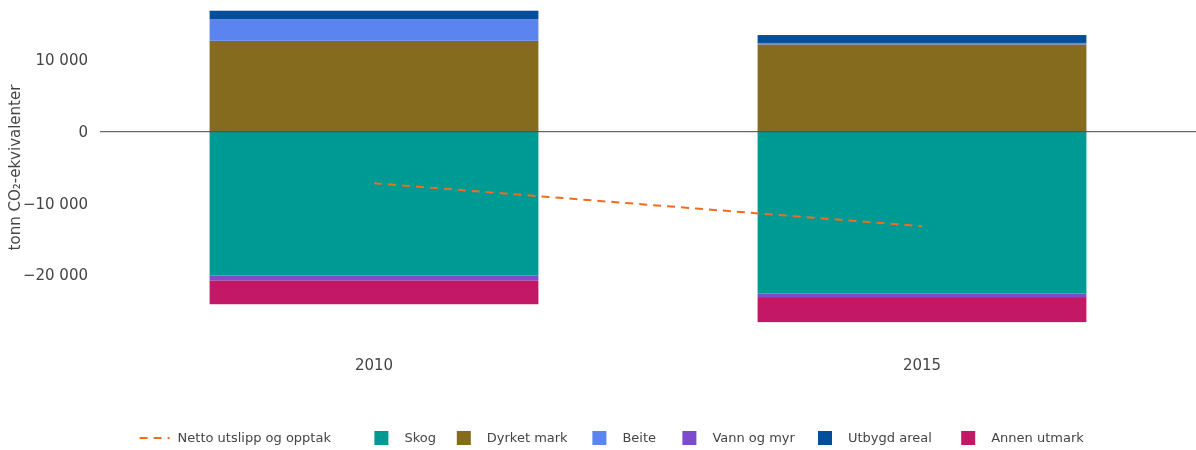  I want to click on y-tick-label: −20 000, so click(55, 275).